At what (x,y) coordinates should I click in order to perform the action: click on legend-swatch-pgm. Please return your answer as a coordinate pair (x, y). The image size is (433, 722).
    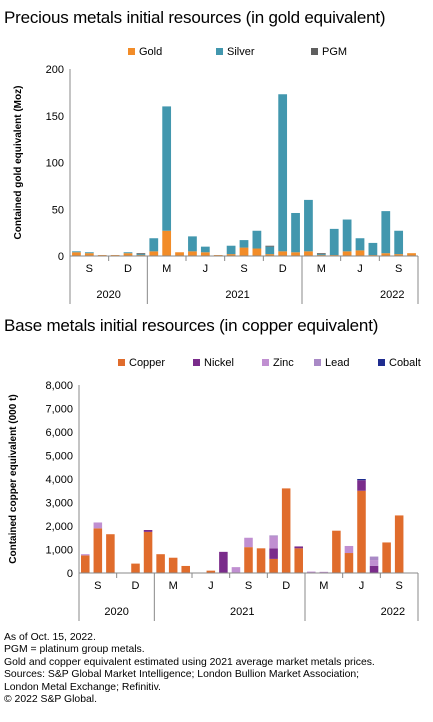
    Looking at the image, I should click on (314, 51).